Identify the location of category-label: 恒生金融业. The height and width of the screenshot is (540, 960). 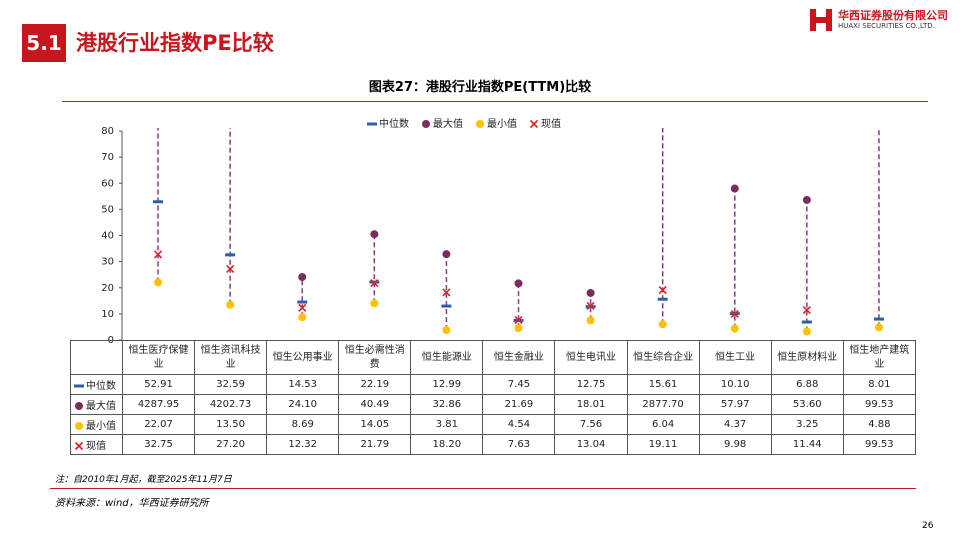
(519, 357).